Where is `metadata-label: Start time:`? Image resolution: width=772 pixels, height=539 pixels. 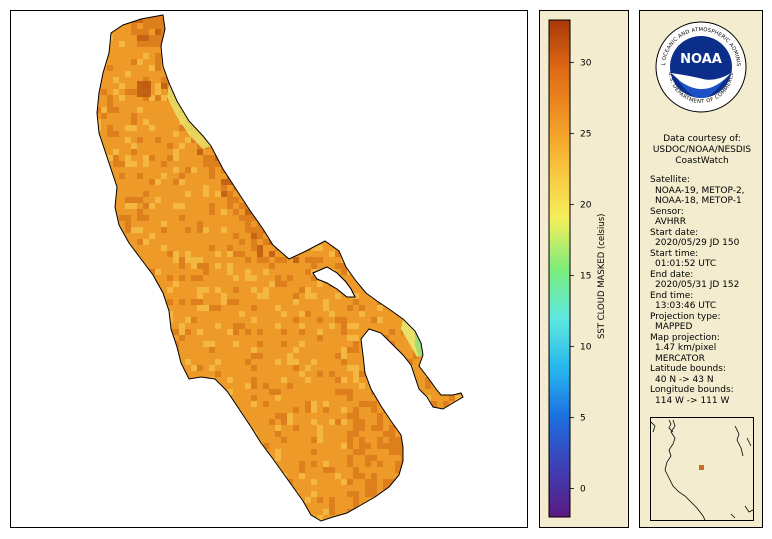
metadata-label: Start time: is located at coordinates (674, 253).